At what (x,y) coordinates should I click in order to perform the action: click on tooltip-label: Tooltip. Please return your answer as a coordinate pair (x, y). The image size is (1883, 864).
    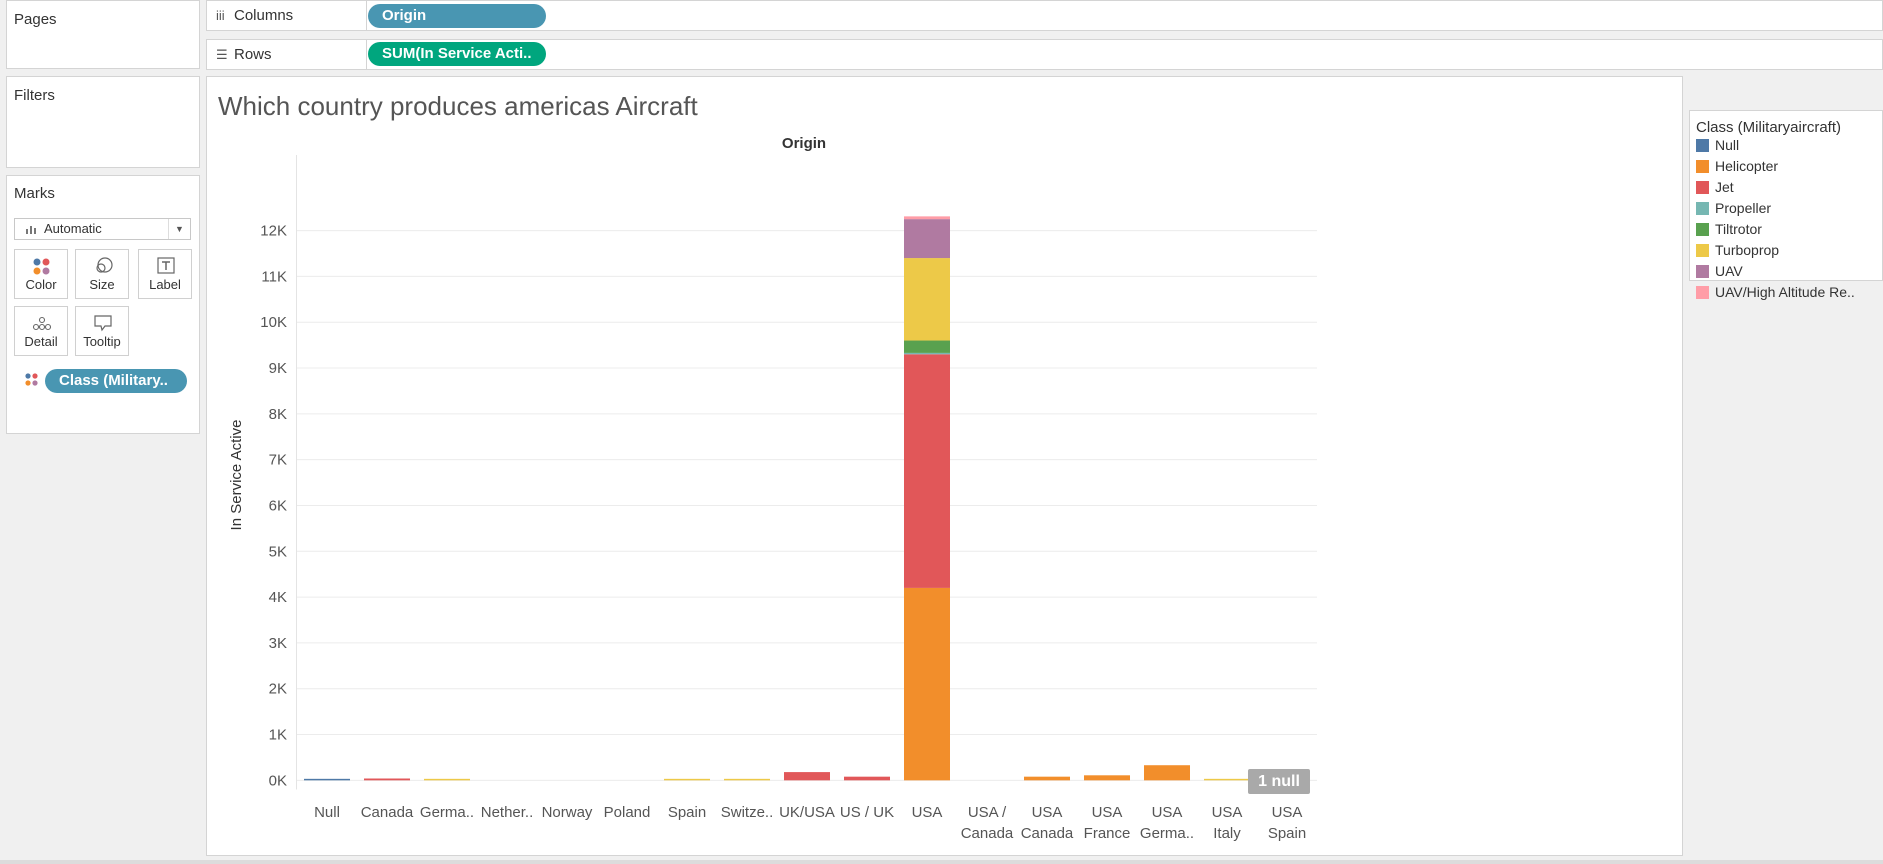
    Looking at the image, I should click on (102, 341).